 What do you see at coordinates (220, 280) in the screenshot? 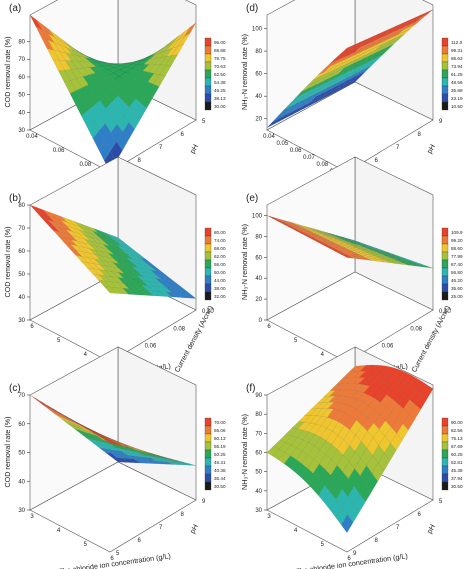
I see `legend-label: 44.00` at bounding box center [220, 280].